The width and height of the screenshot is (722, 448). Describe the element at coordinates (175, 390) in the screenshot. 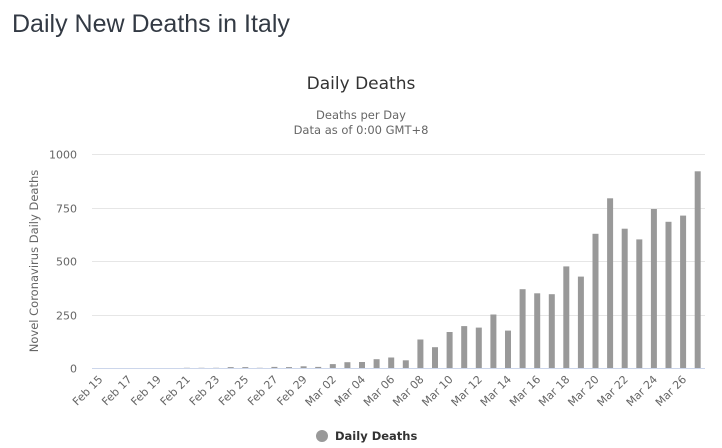

I see `x-tick-label: Feb 21` at that location.